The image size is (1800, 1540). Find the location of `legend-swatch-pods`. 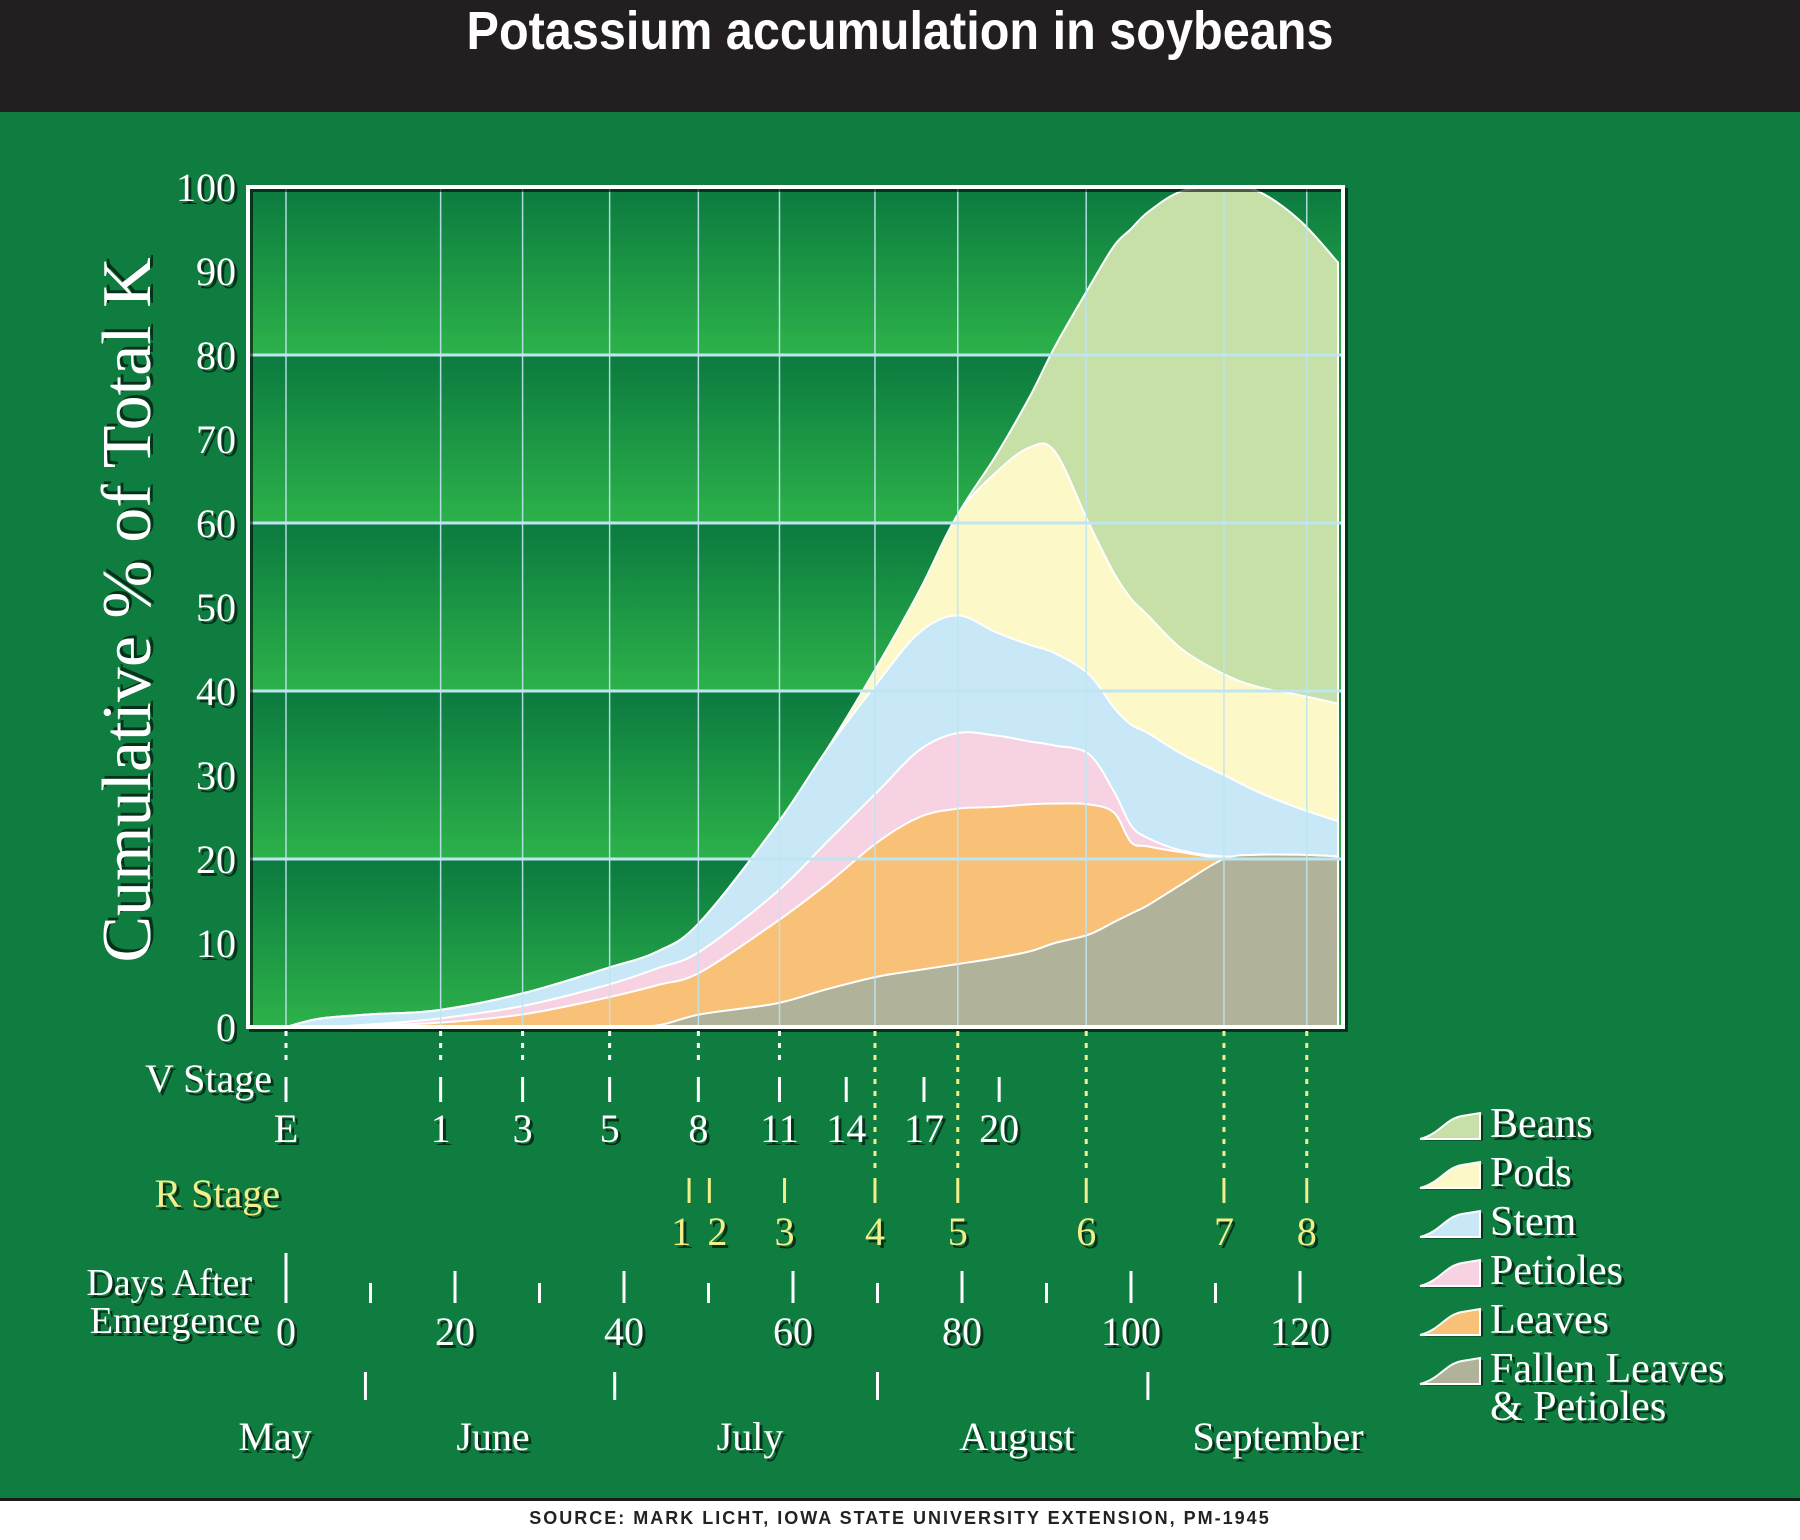

legend-swatch-pods is located at coordinates (1450, 1174).